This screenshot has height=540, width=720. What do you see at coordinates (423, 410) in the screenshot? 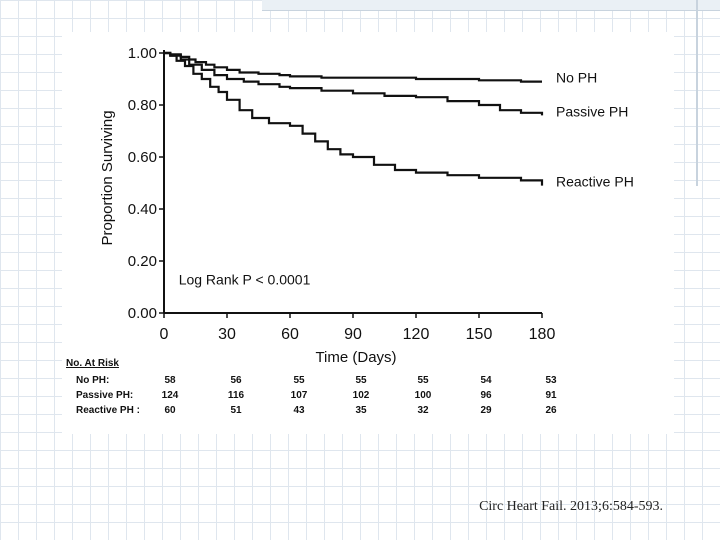
I see `at-risk-count: 32` at bounding box center [423, 410].